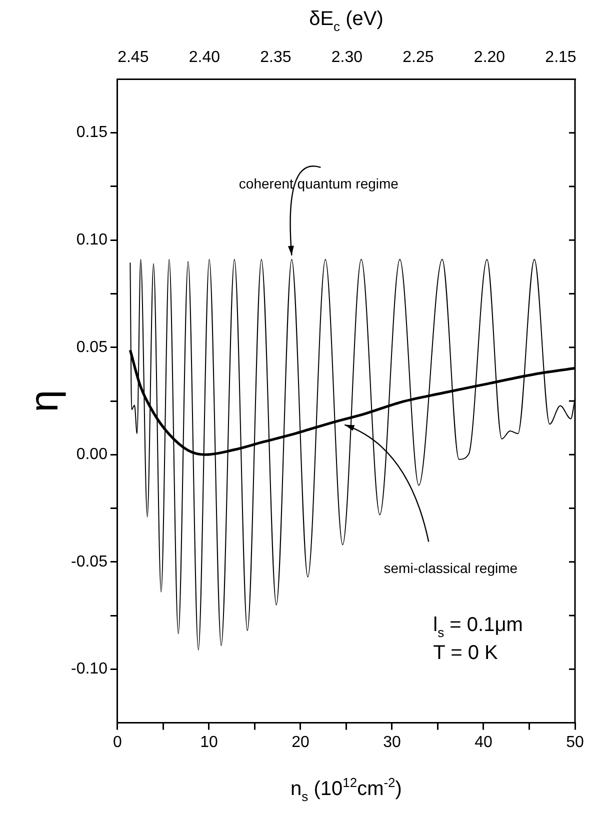 Image resolution: width=603 pixels, height=835 pixels. I want to click on x2-tick-label: 2.35, so click(276, 57).